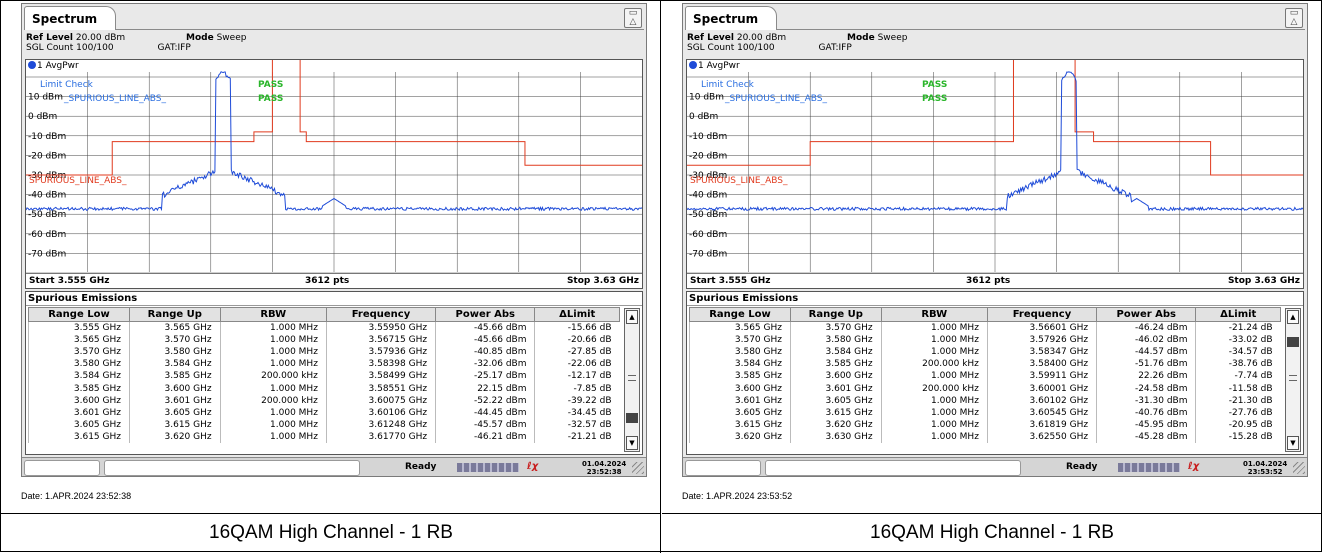 This screenshot has height=553, width=1322. I want to click on status-bar: Ready ℓχ 01.04.2024 23:52:38, so click(334, 466).